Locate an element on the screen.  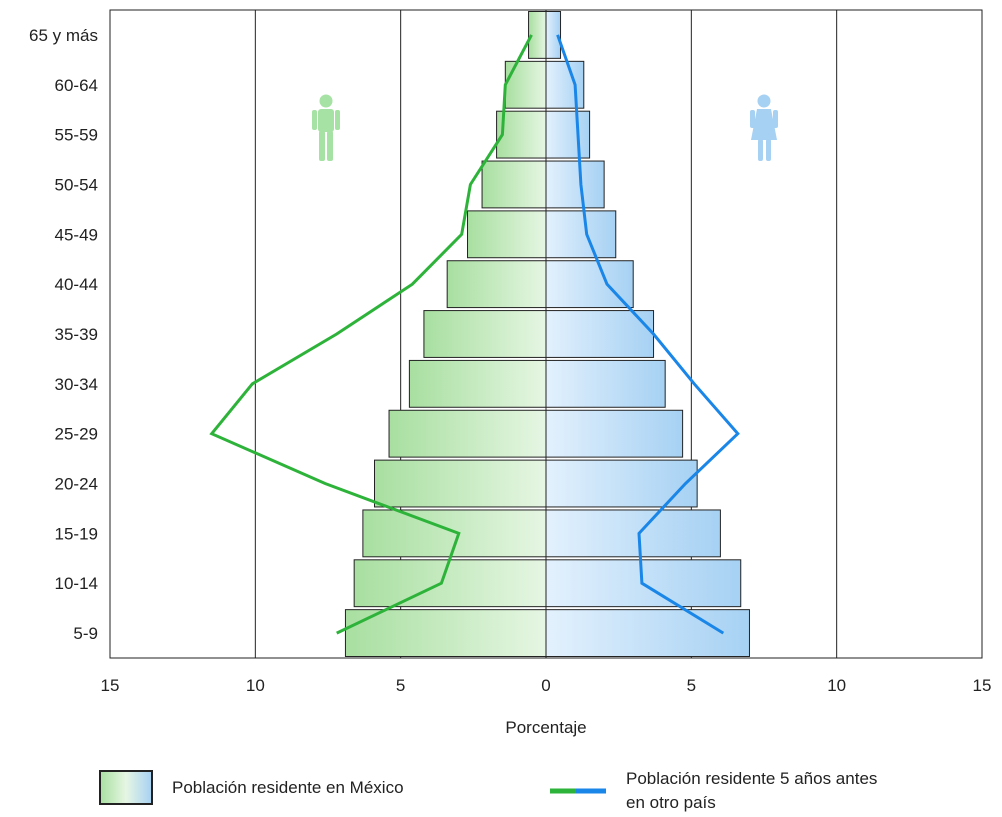
legend-bars-label: Población residente en México is located at coordinates (288, 787).